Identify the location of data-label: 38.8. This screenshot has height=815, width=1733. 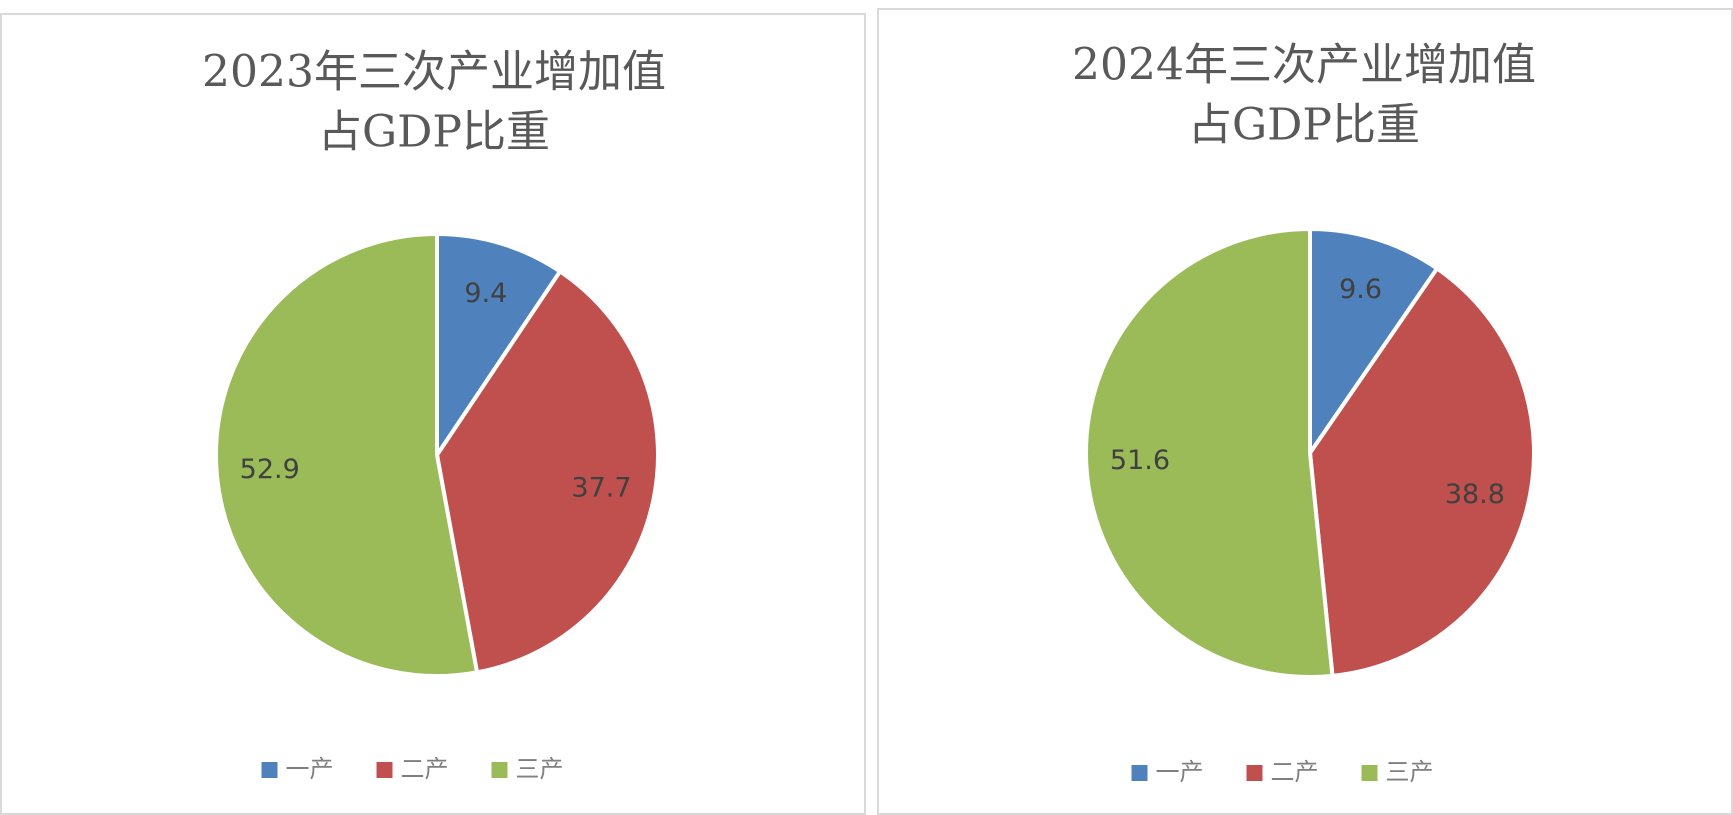
(1475, 494).